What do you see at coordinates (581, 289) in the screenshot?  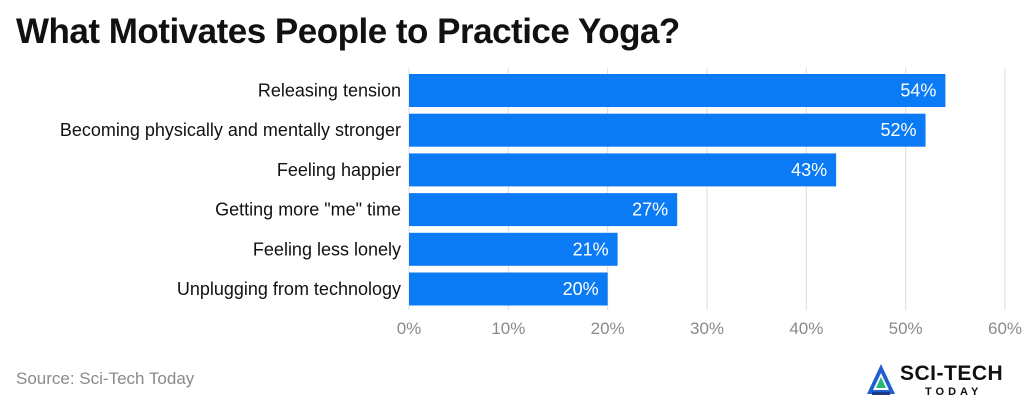 I see `data-label: 20%` at bounding box center [581, 289].